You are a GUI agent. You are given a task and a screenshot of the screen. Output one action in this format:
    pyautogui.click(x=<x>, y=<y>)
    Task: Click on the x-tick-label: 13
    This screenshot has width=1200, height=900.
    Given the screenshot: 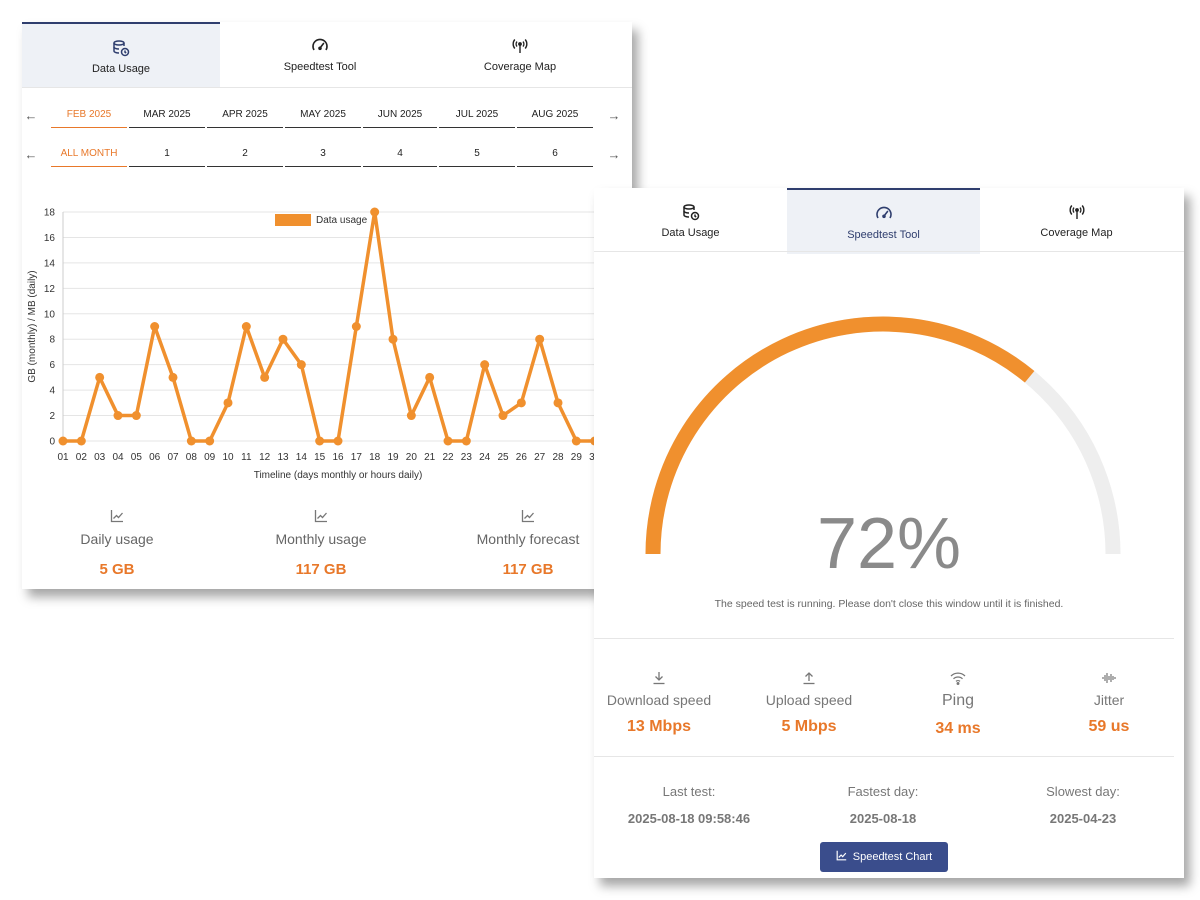 What is the action you would take?
    pyautogui.click(x=283, y=457)
    